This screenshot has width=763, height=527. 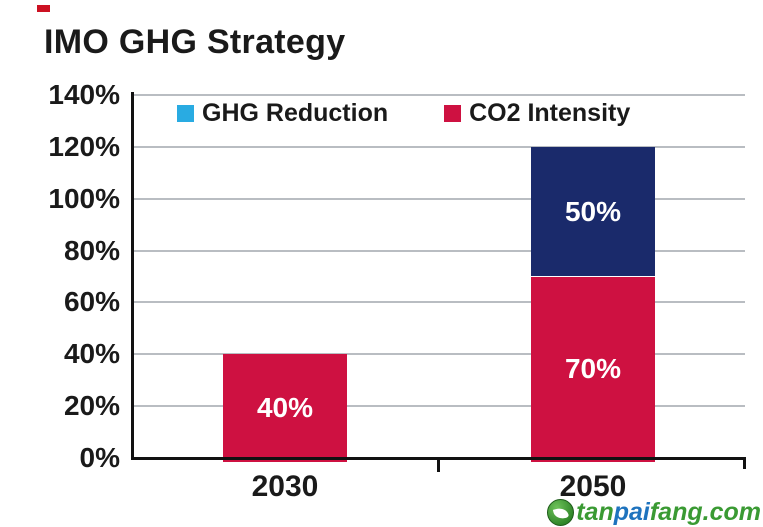 What do you see at coordinates (439, 113) in the screenshot?
I see `chart-legend: GHG Reduction CO2 Intensity` at bounding box center [439, 113].